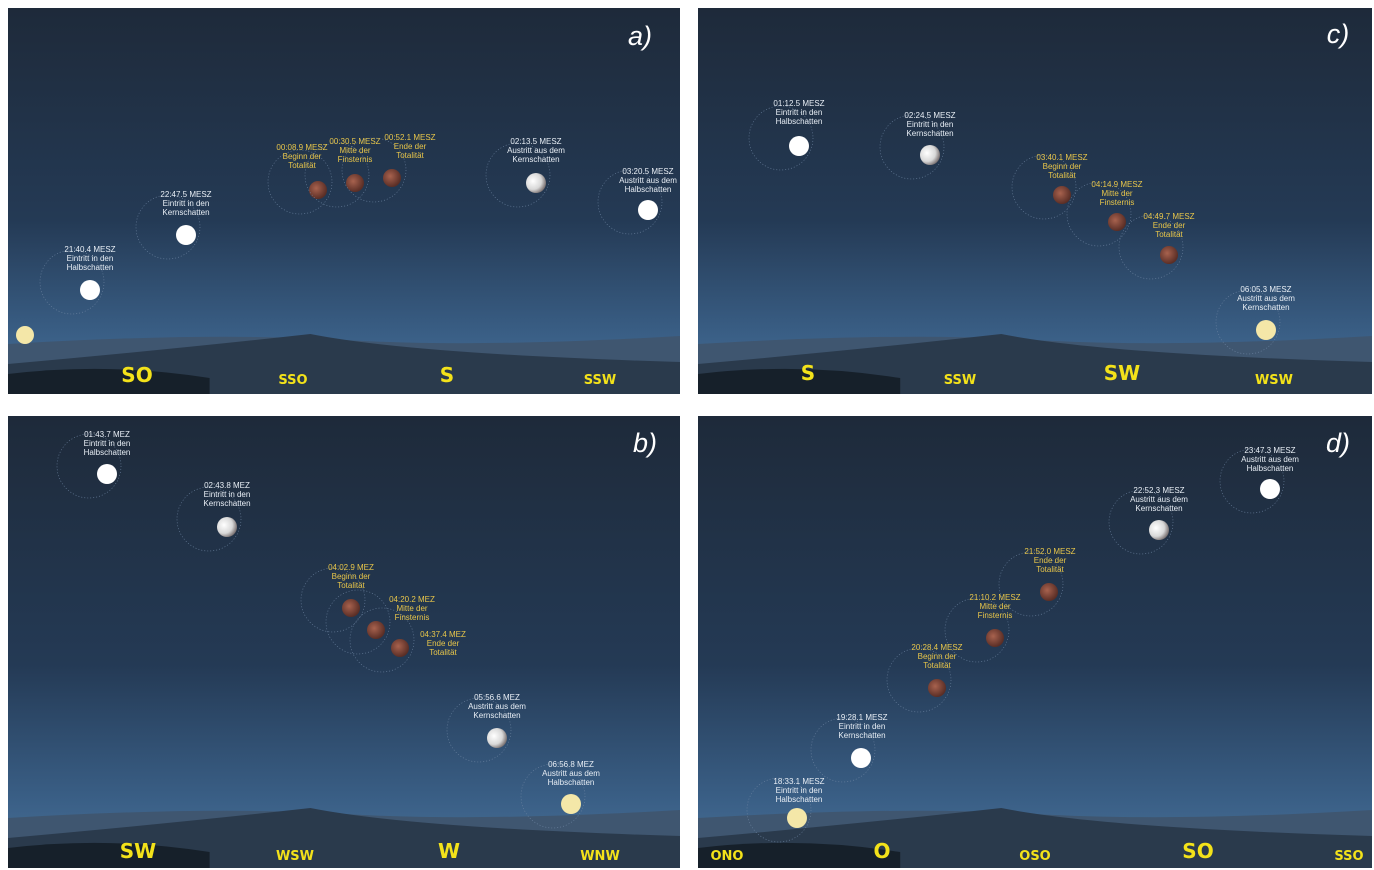 The image size is (1374, 870). I want to click on direction-label: SO, so click(1197, 851).